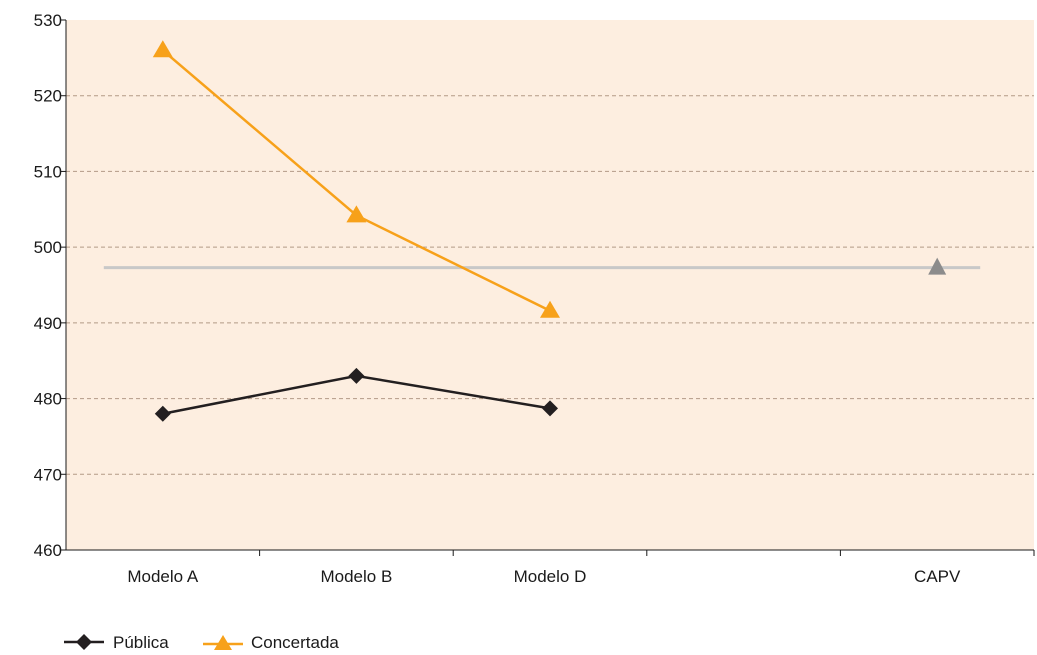 The height and width of the screenshot is (655, 1037). What do you see at coordinates (201, 642) in the screenshot?
I see `legend: Pública Concertada` at bounding box center [201, 642].